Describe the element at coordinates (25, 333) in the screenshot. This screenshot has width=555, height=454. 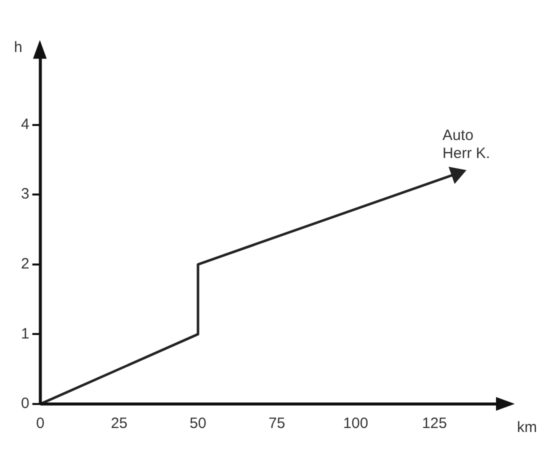
I see `y-tick-label: 1` at that location.